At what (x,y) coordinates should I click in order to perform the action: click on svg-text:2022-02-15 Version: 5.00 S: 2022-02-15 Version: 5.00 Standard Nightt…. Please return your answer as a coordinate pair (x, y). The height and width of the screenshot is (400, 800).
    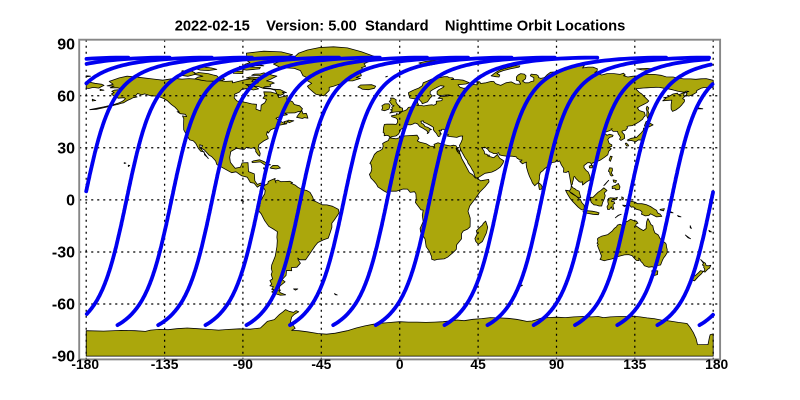
    Looking at the image, I should click on (400, 27).